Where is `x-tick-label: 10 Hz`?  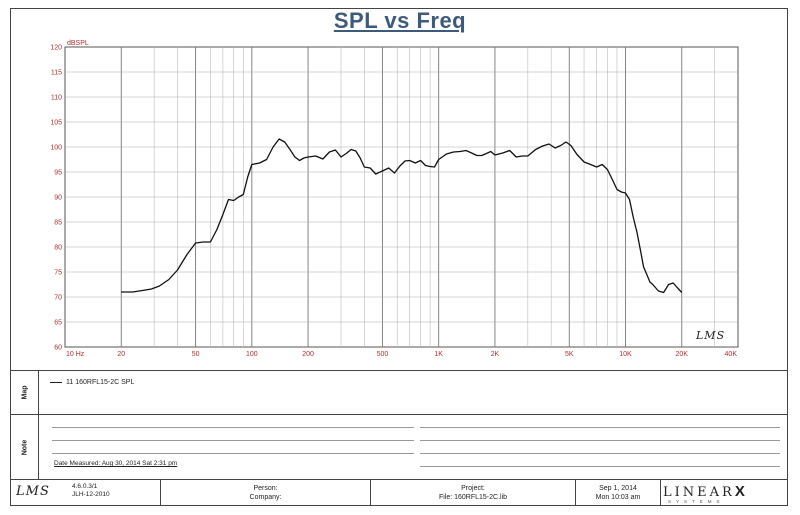 x-tick-label: 10 Hz is located at coordinates (75, 354).